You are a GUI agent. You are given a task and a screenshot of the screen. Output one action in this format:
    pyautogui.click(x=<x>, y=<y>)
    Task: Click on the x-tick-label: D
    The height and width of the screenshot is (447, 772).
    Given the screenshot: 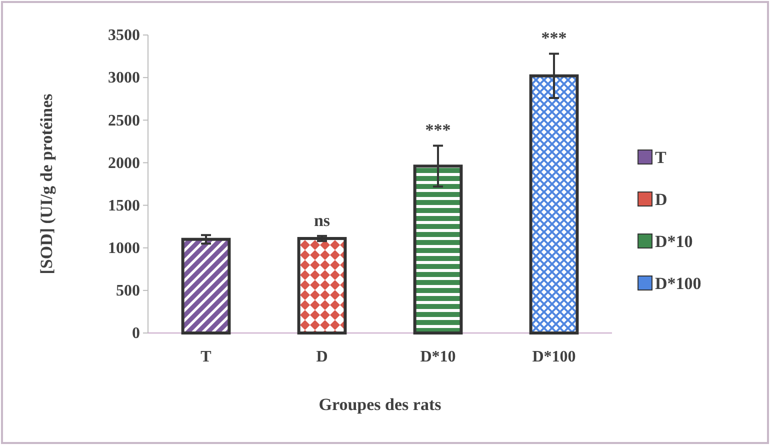 What is the action you would take?
    pyautogui.click(x=322, y=357)
    